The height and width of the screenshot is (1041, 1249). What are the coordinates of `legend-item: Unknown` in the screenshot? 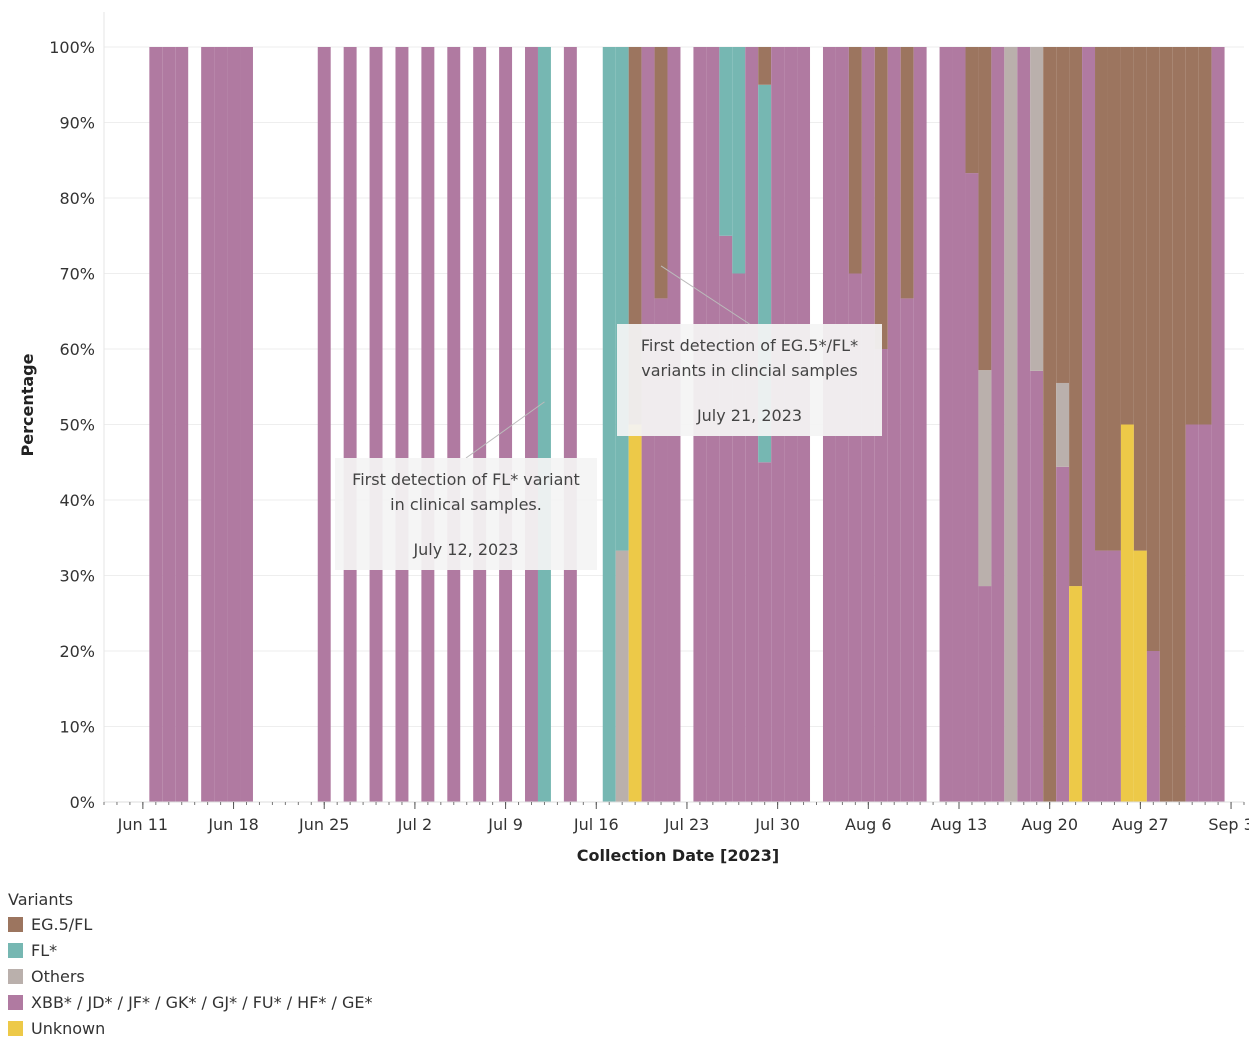 It's located at (190, 1028).